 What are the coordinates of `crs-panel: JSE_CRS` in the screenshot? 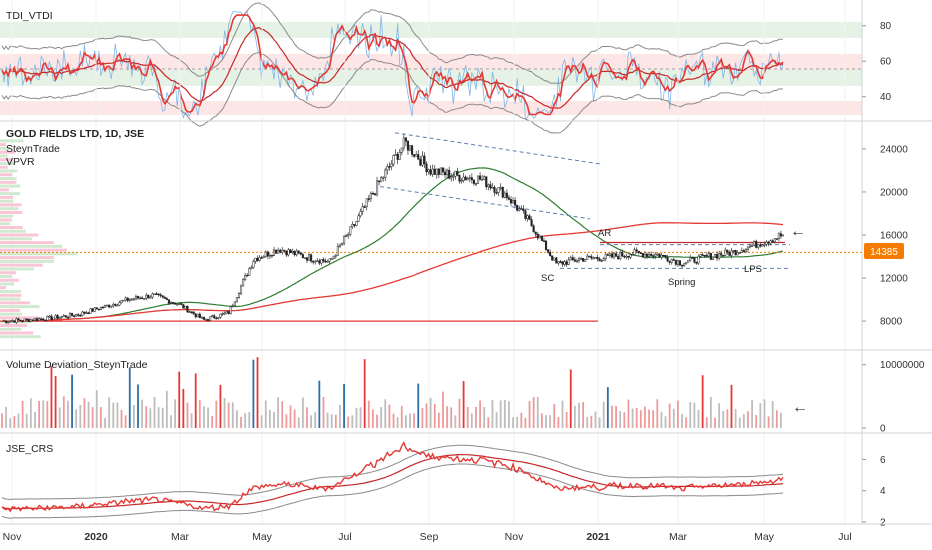 It's located at (392, 480).